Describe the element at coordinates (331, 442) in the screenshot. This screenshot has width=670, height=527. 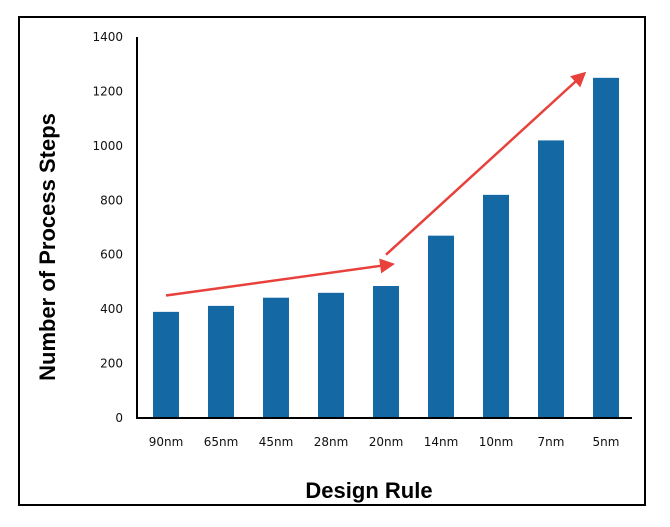
I see `x-tick-label: 28nm` at that location.